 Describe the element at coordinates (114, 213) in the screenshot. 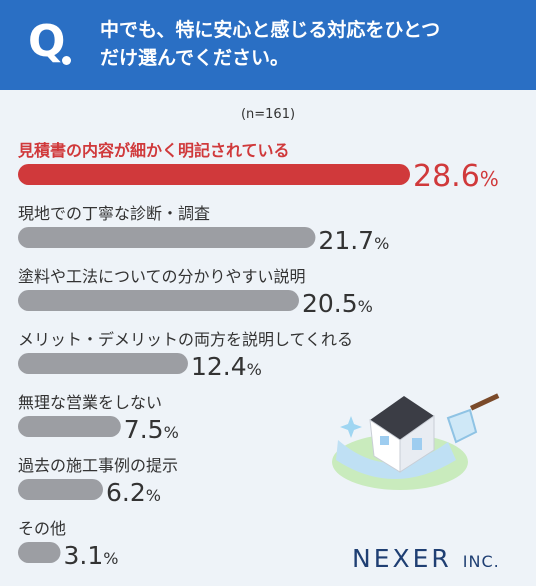

I see `category-label: 現地での丁寧な診断・調査` at that location.